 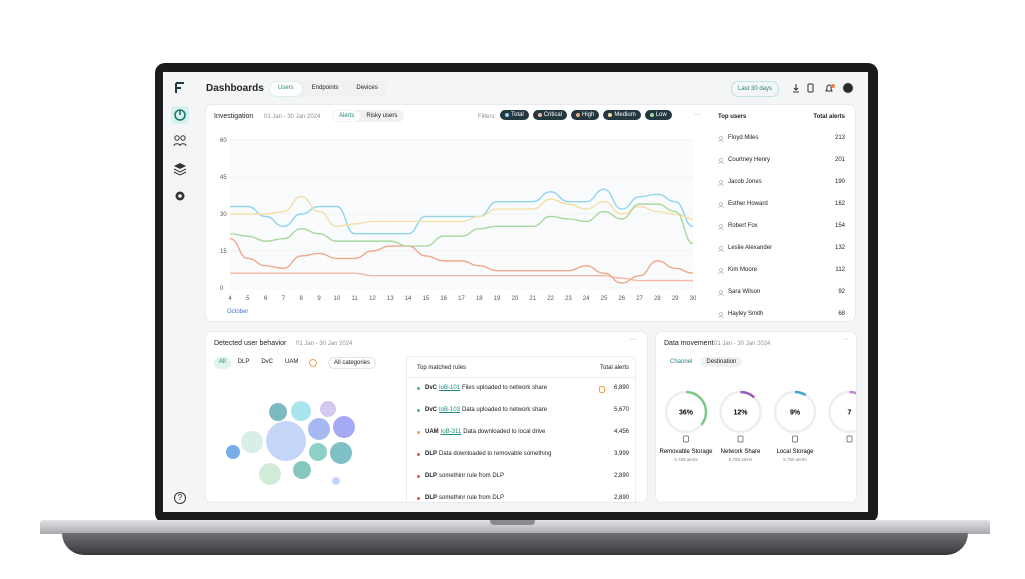 What do you see at coordinates (180, 89) in the screenshot?
I see `logo` at bounding box center [180, 89].